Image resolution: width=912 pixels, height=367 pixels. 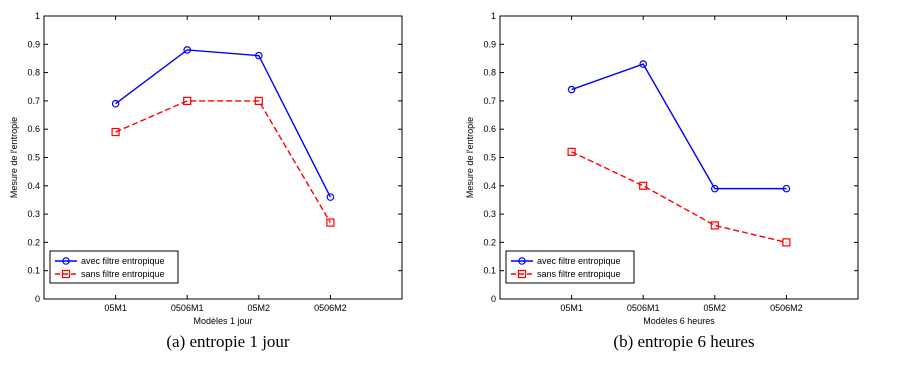 I want to click on chart-b-ylabel: Mesure de l'entropie, so click(x=470, y=157).